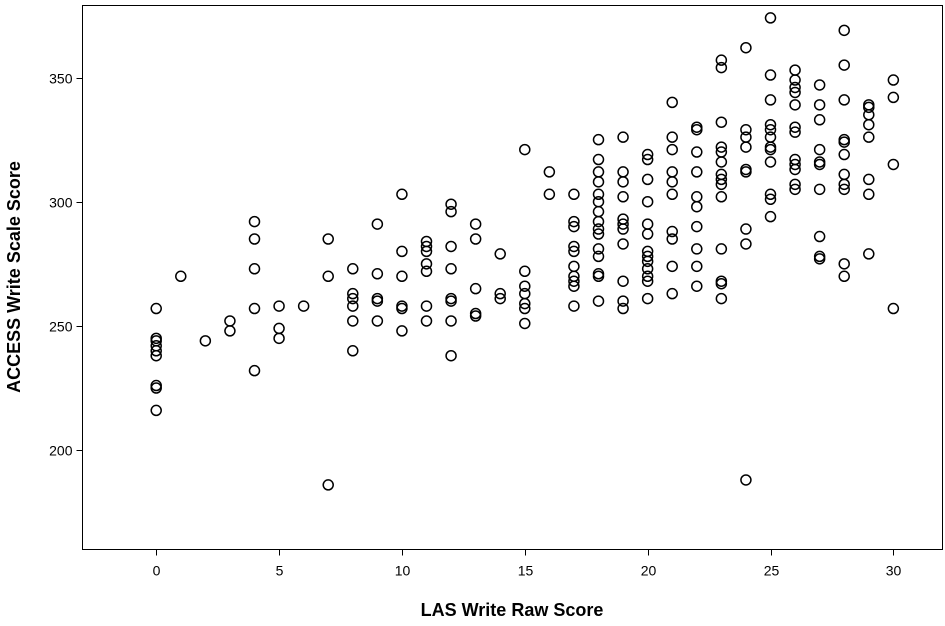 The width and height of the screenshot is (945, 626). Describe the element at coordinates (61, 451) in the screenshot. I see `y-tick-label: 200` at that location.